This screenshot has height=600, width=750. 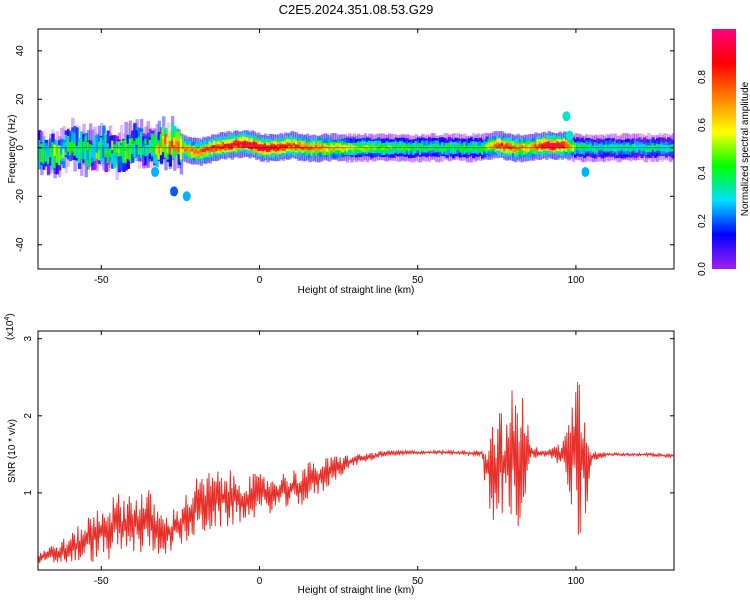 I want to click on colorbar-label: Normalized spectral amplitude, so click(x=745, y=148).